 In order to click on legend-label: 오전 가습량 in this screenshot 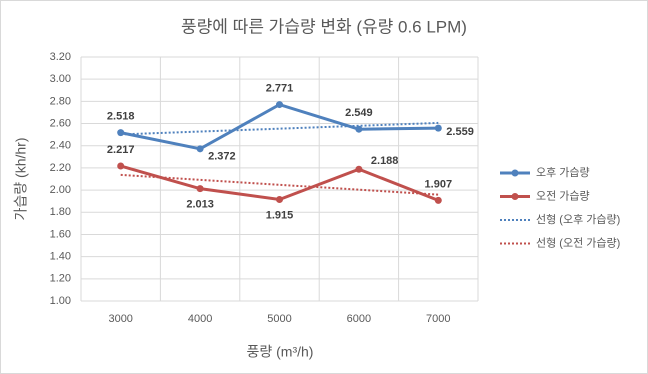, I will do `click(563, 195)`.